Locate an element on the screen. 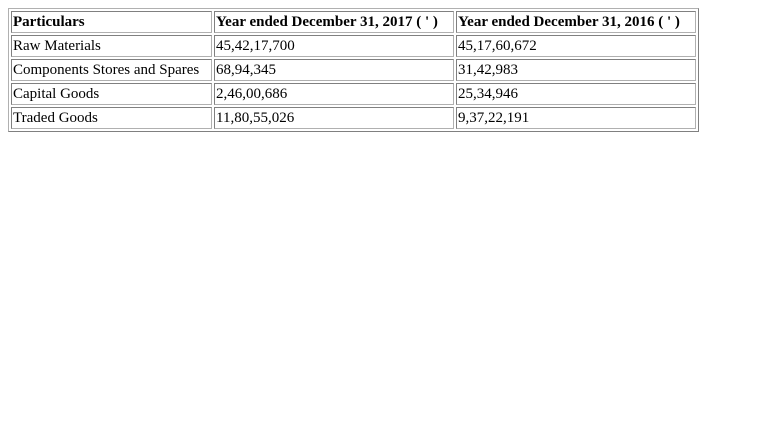  header-particulars: Particulars is located at coordinates (111, 22).